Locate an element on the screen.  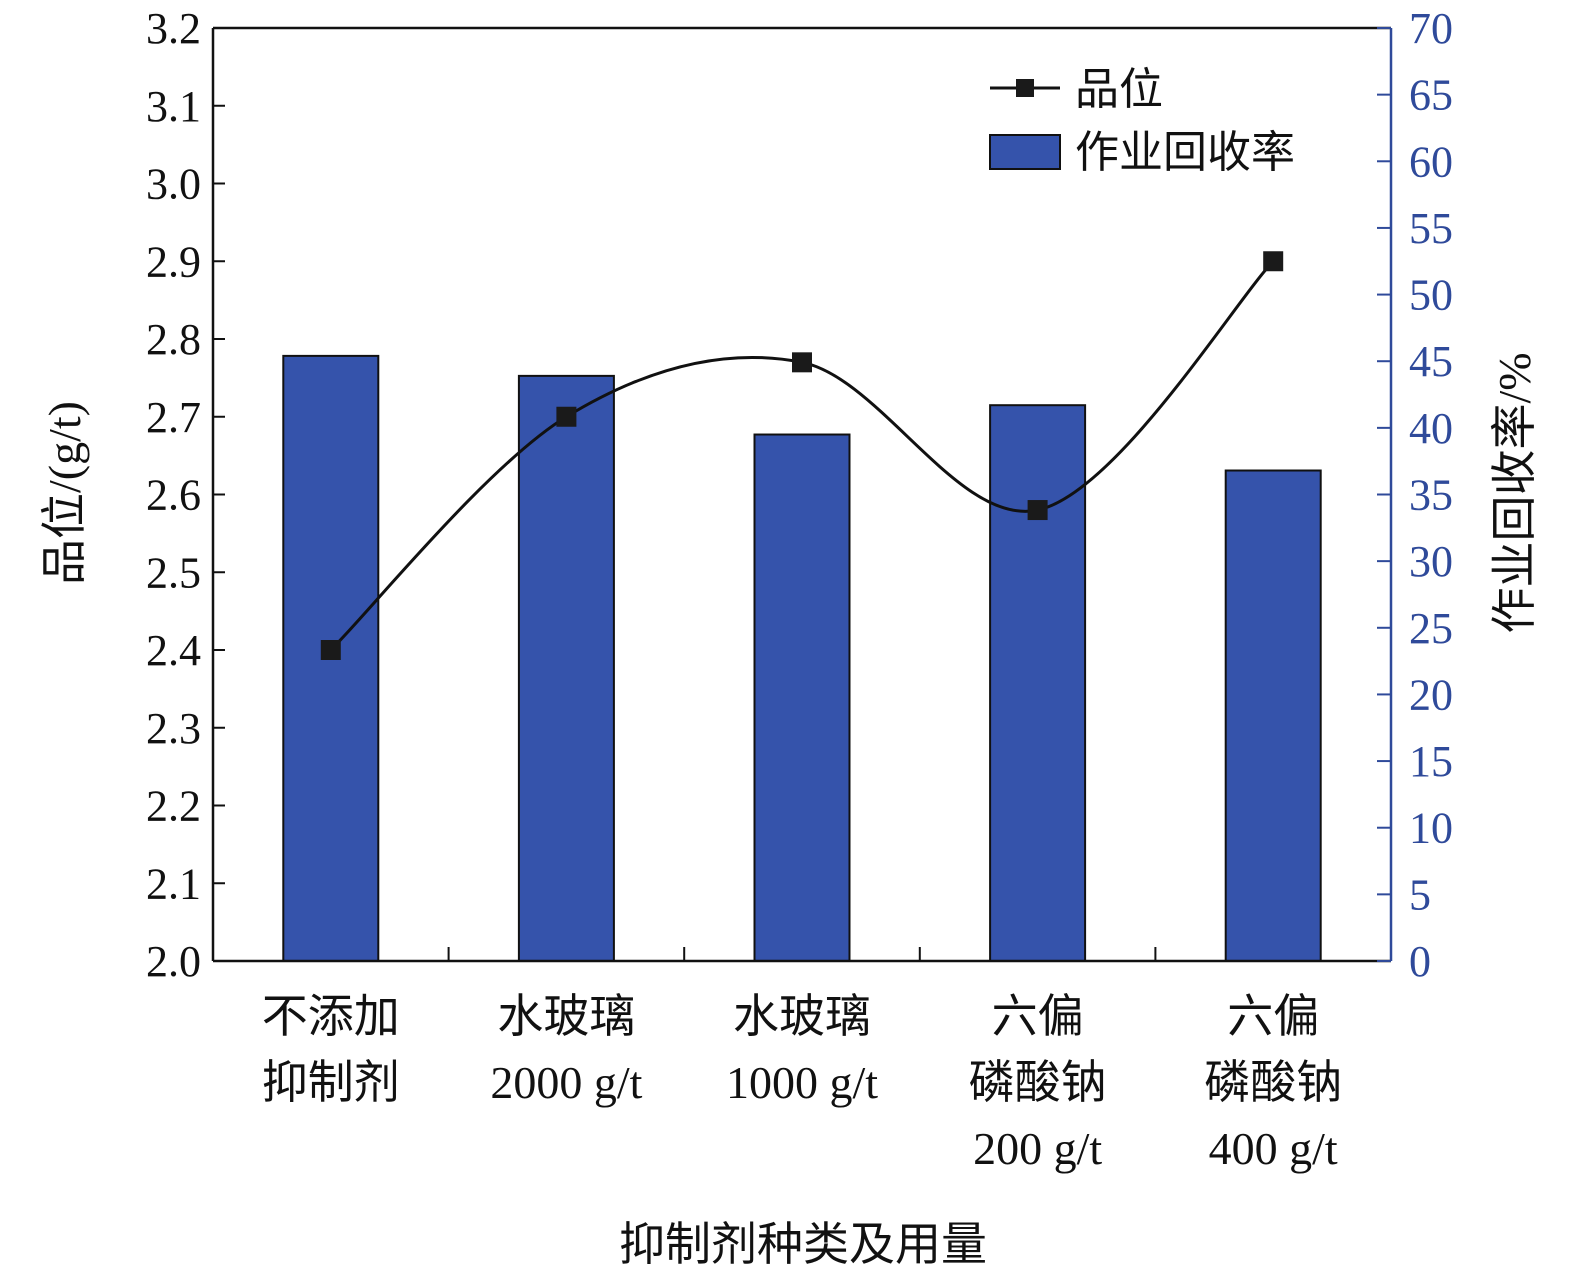
y-right-tick-label: 40 is located at coordinates (1431, 428).